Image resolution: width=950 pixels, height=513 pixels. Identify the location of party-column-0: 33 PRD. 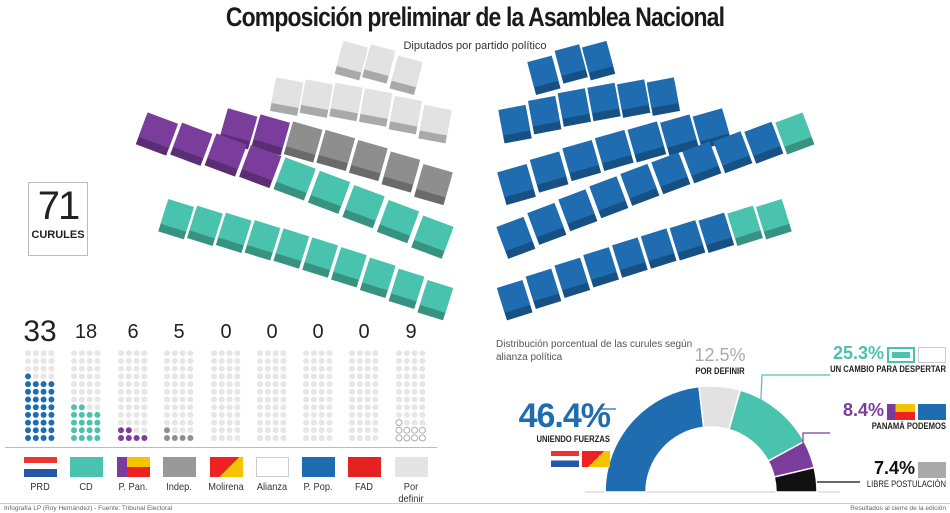
(40, 404).